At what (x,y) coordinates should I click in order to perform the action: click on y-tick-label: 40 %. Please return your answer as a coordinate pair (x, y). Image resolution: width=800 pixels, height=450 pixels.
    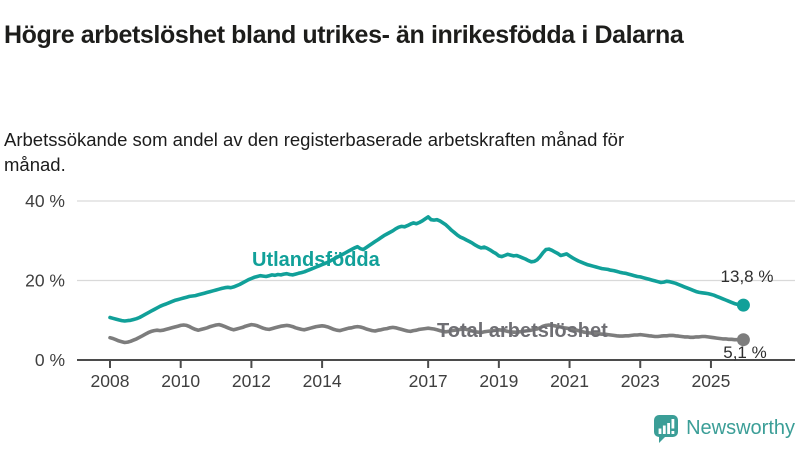
    Looking at the image, I should click on (45, 201).